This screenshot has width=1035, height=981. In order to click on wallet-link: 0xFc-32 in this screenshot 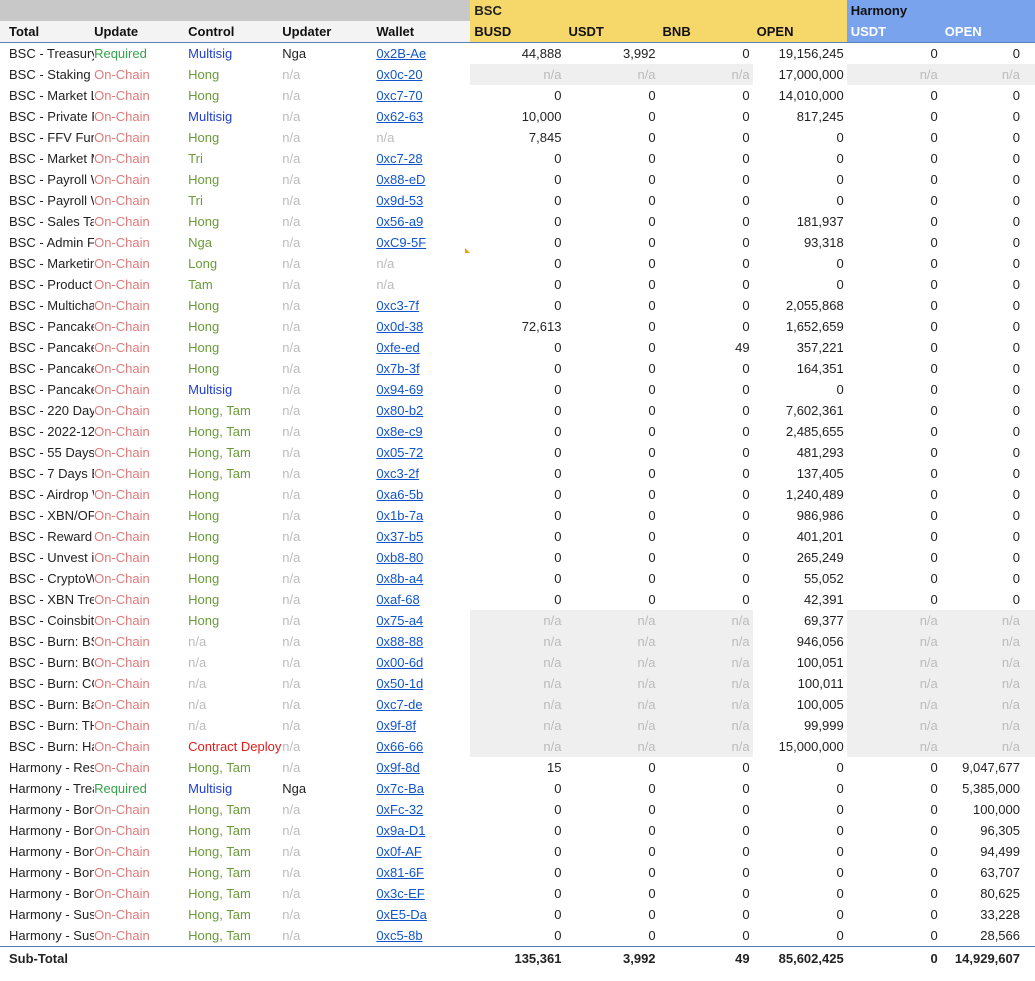, I will do `click(400, 809)`.